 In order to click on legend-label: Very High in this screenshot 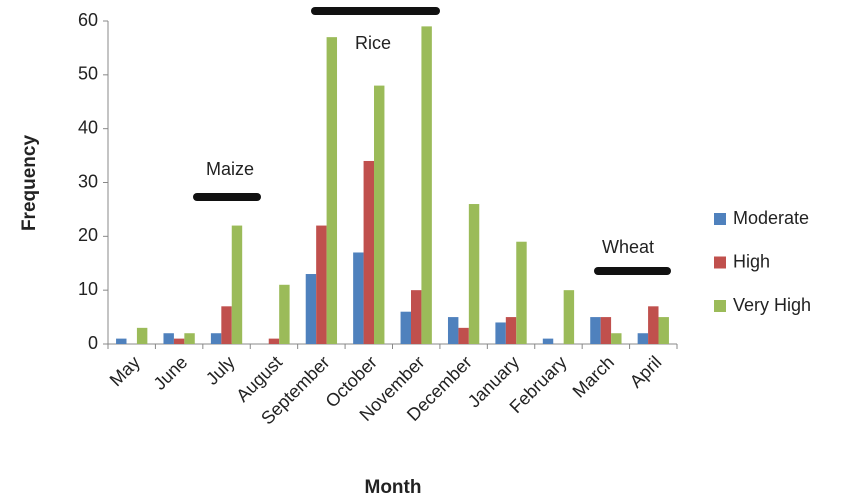, I will do `click(772, 305)`.